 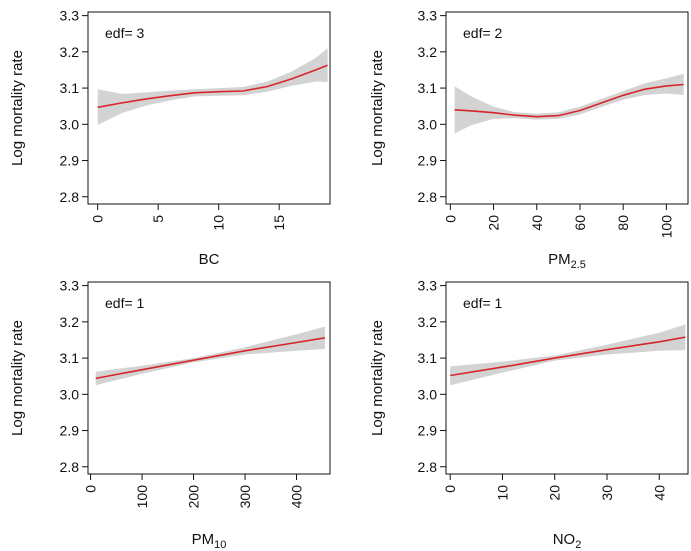 I want to click on x-axis-label-main: BC, so click(x=209, y=259).